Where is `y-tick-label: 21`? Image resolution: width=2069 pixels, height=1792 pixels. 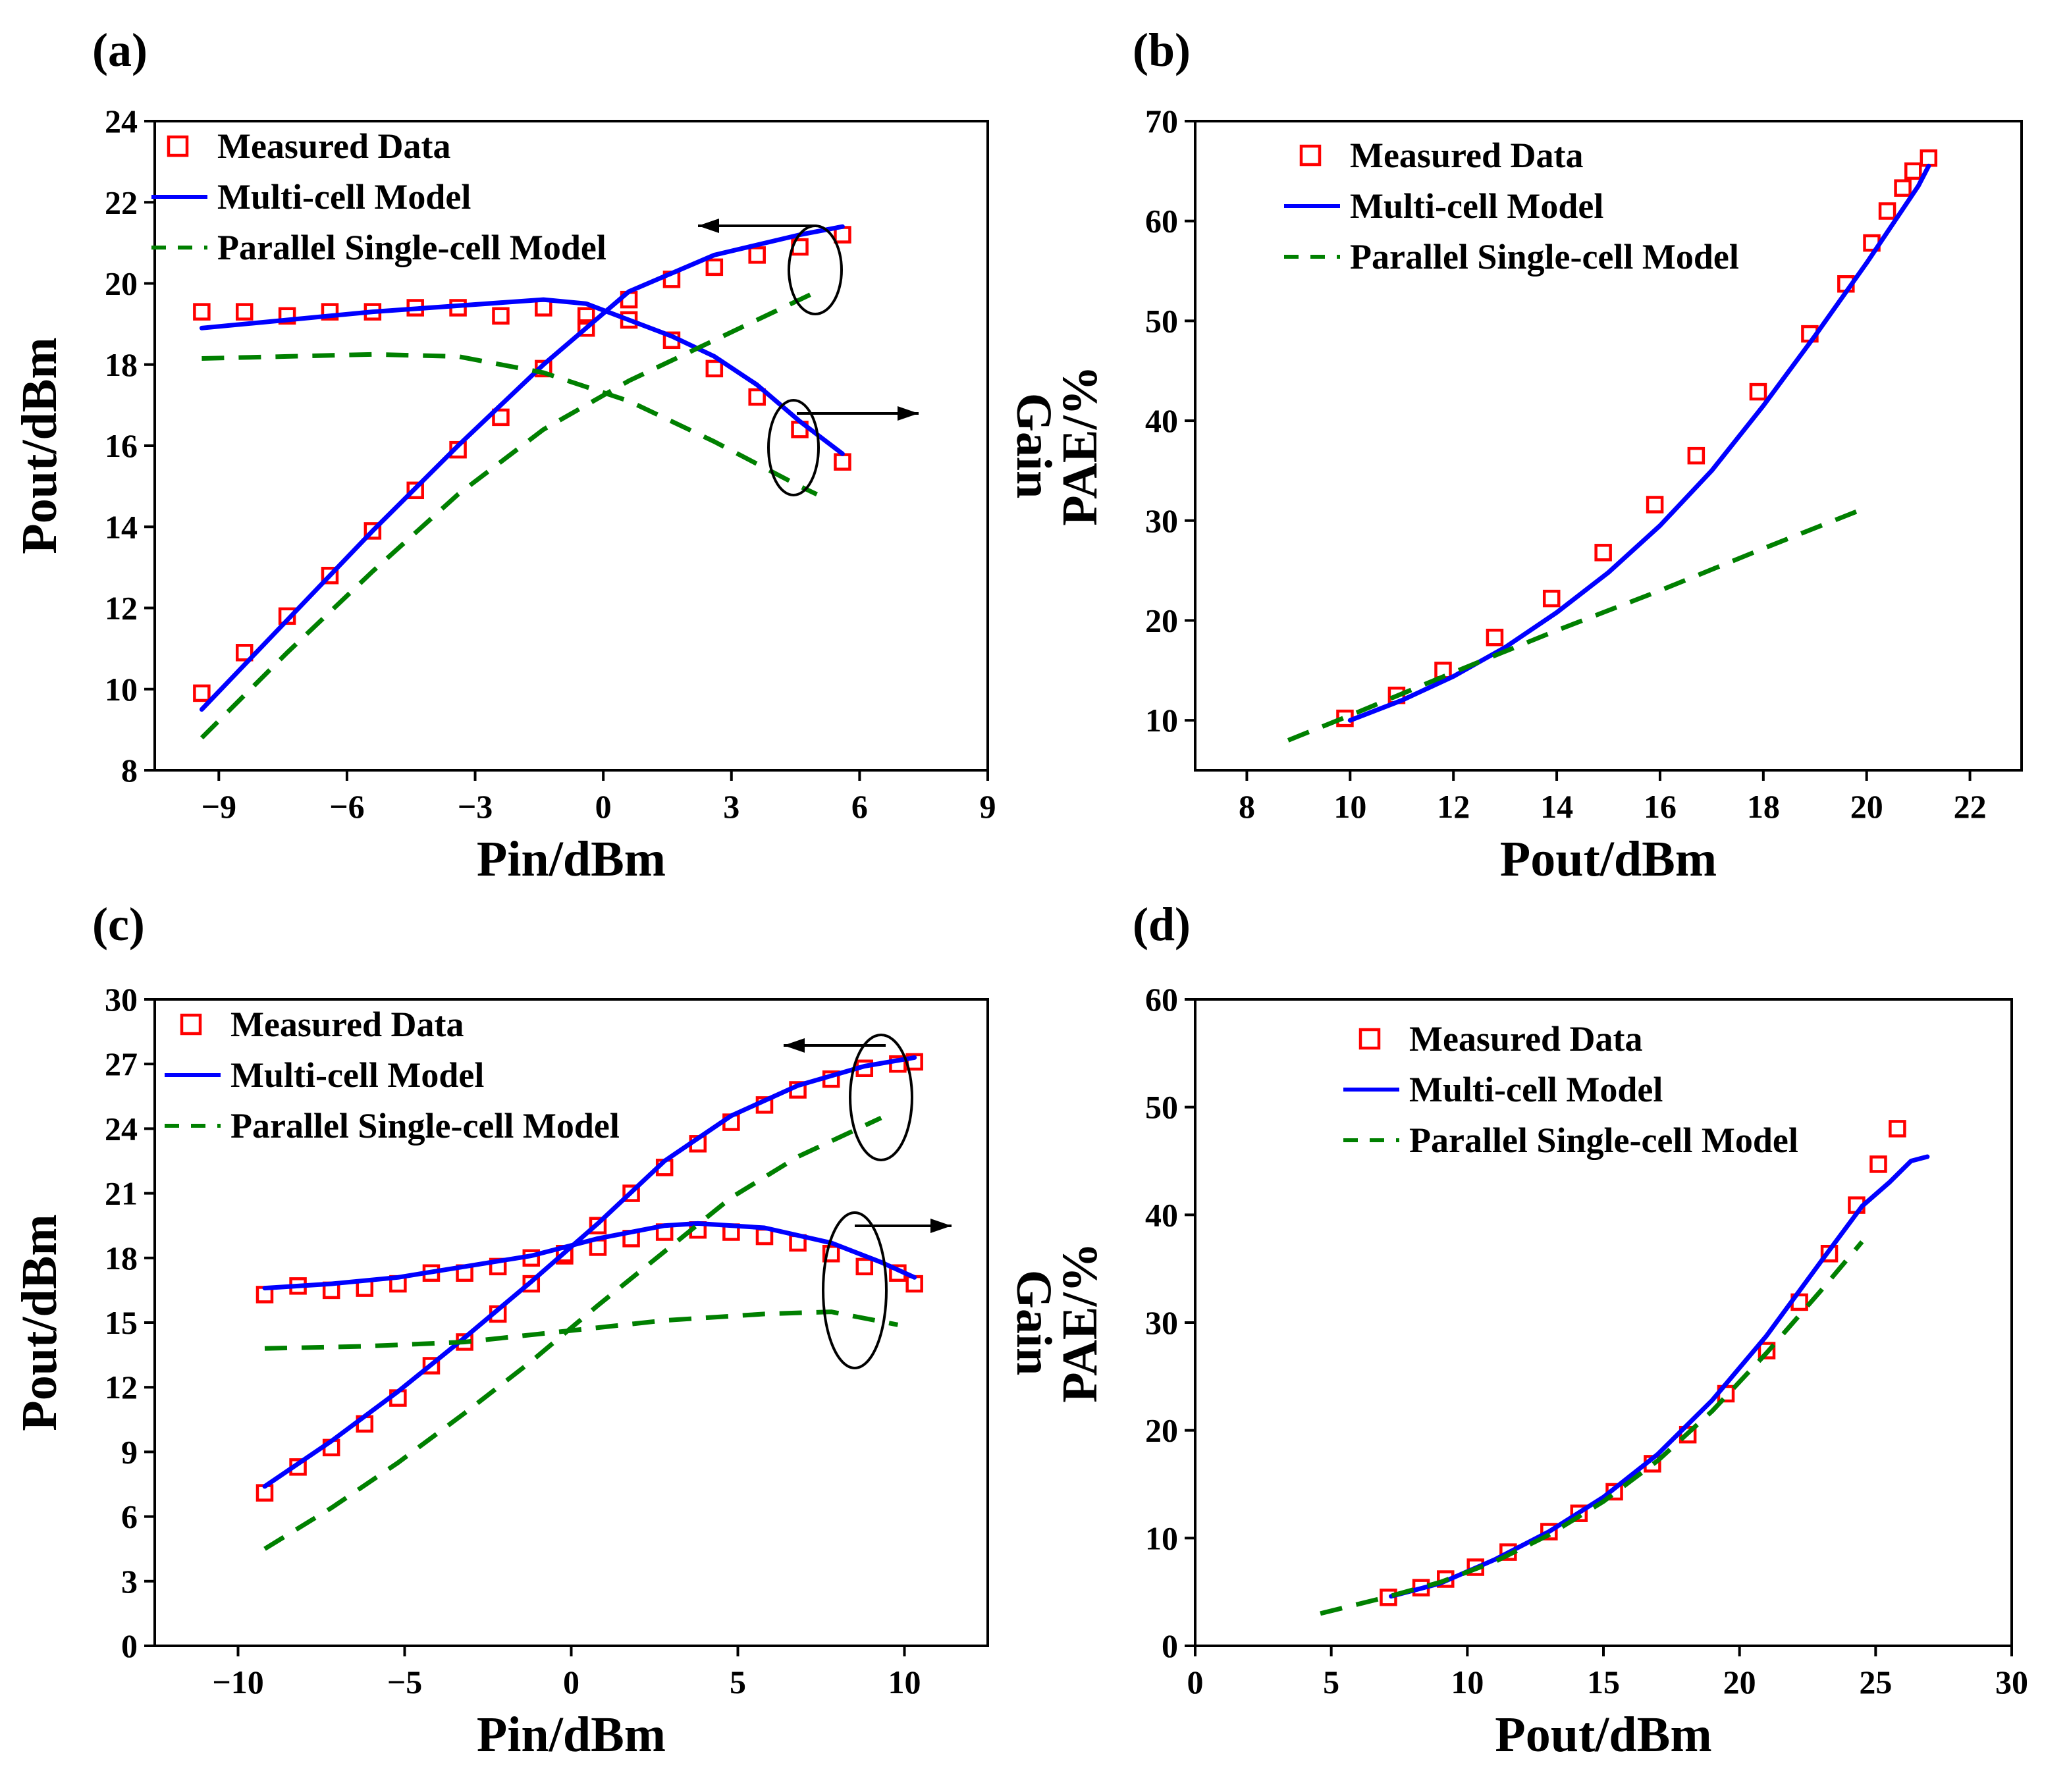 y-tick-label: 21 is located at coordinates (121, 1193).